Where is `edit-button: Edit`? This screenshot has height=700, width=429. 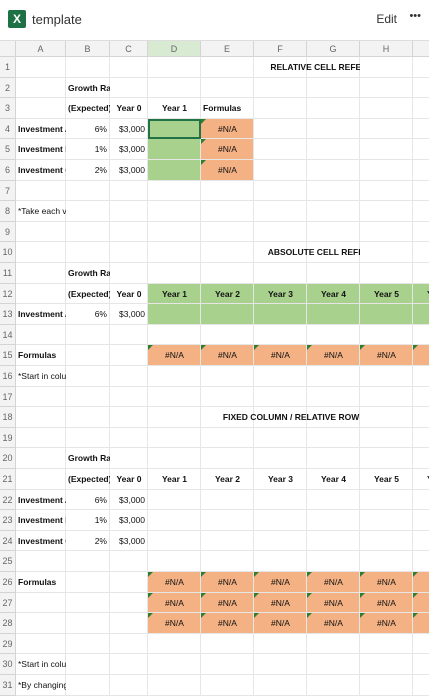 edit-button: Edit is located at coordinates (386, 19).